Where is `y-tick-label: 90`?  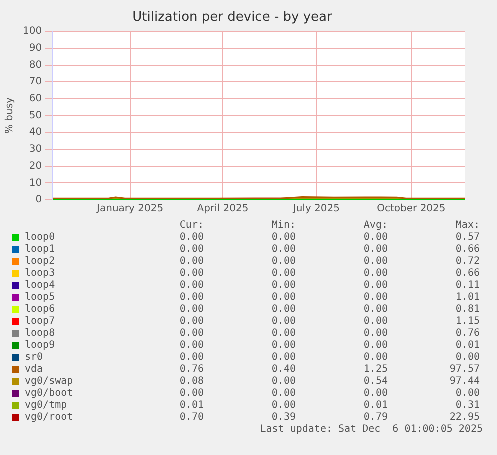
y-tick-label: 90 is located at coordinates (35, 48).